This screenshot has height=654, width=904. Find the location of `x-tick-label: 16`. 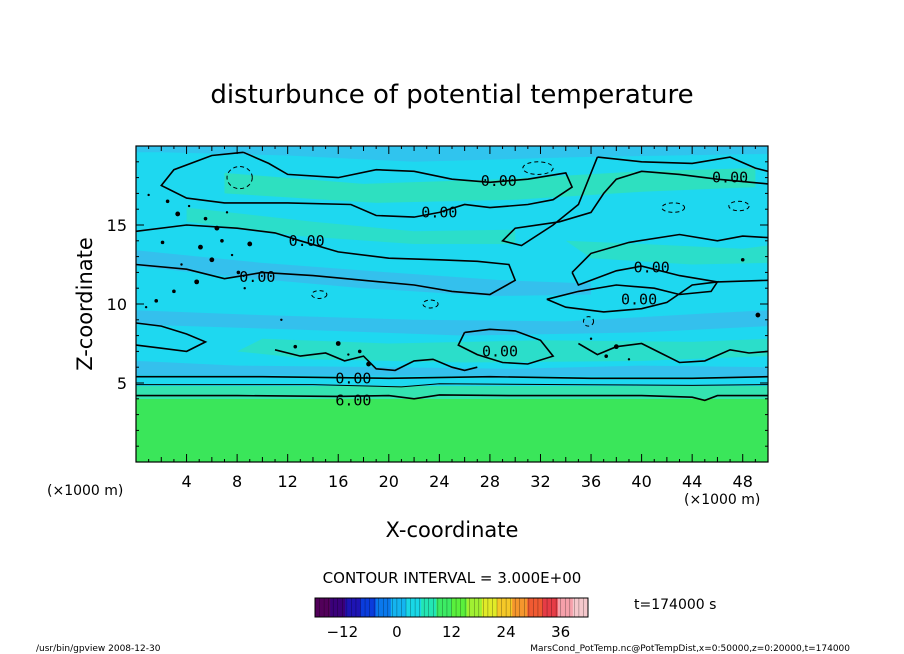

x-tick-label: 16 is located at coordinates (338, 481).